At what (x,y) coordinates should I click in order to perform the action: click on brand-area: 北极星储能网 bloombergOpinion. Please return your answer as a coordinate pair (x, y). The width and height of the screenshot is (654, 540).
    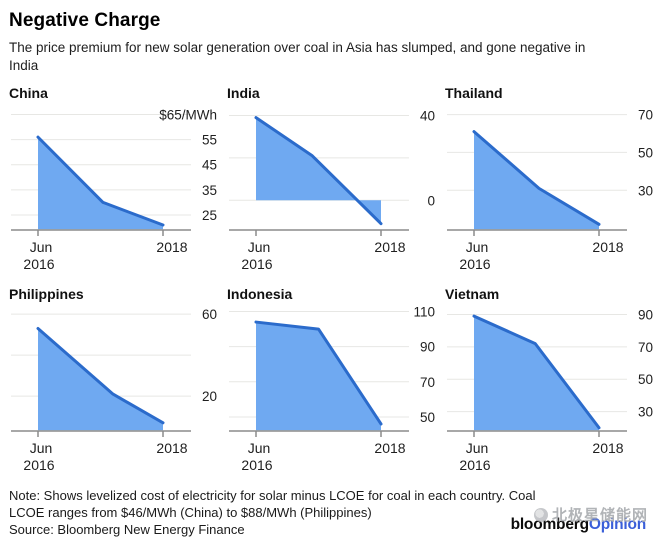
    Looking at the image, I should click on (579, 519).